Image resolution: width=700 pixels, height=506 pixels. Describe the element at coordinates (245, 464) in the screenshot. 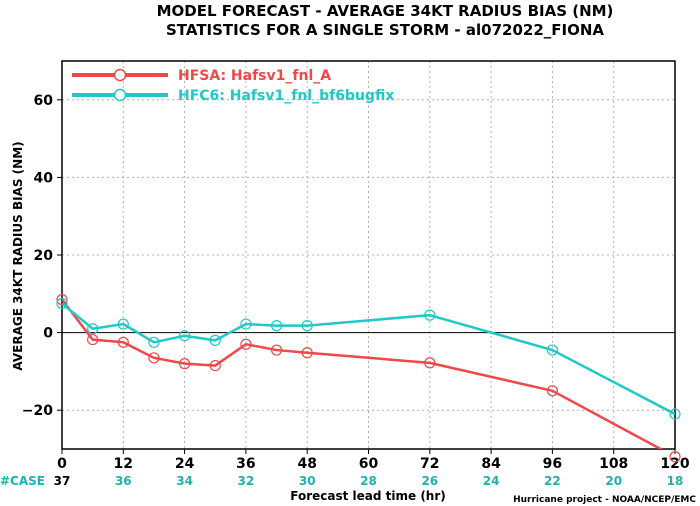

I see `x-tick-label-3: 36` at that location.